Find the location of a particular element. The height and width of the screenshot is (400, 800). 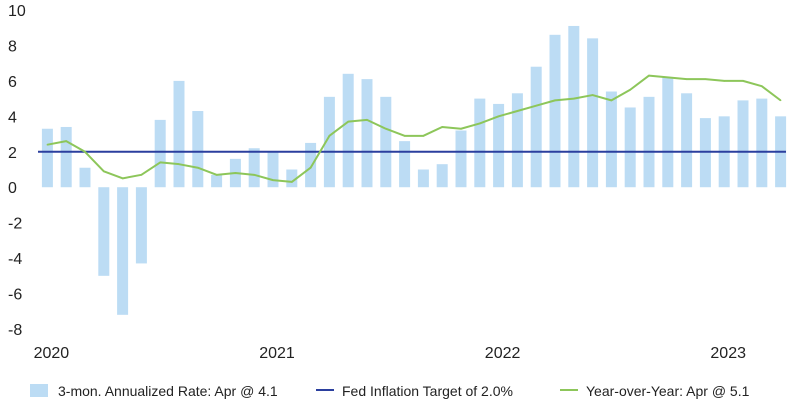

x-tick-label: 2023 is located at coordinates (728, 353).